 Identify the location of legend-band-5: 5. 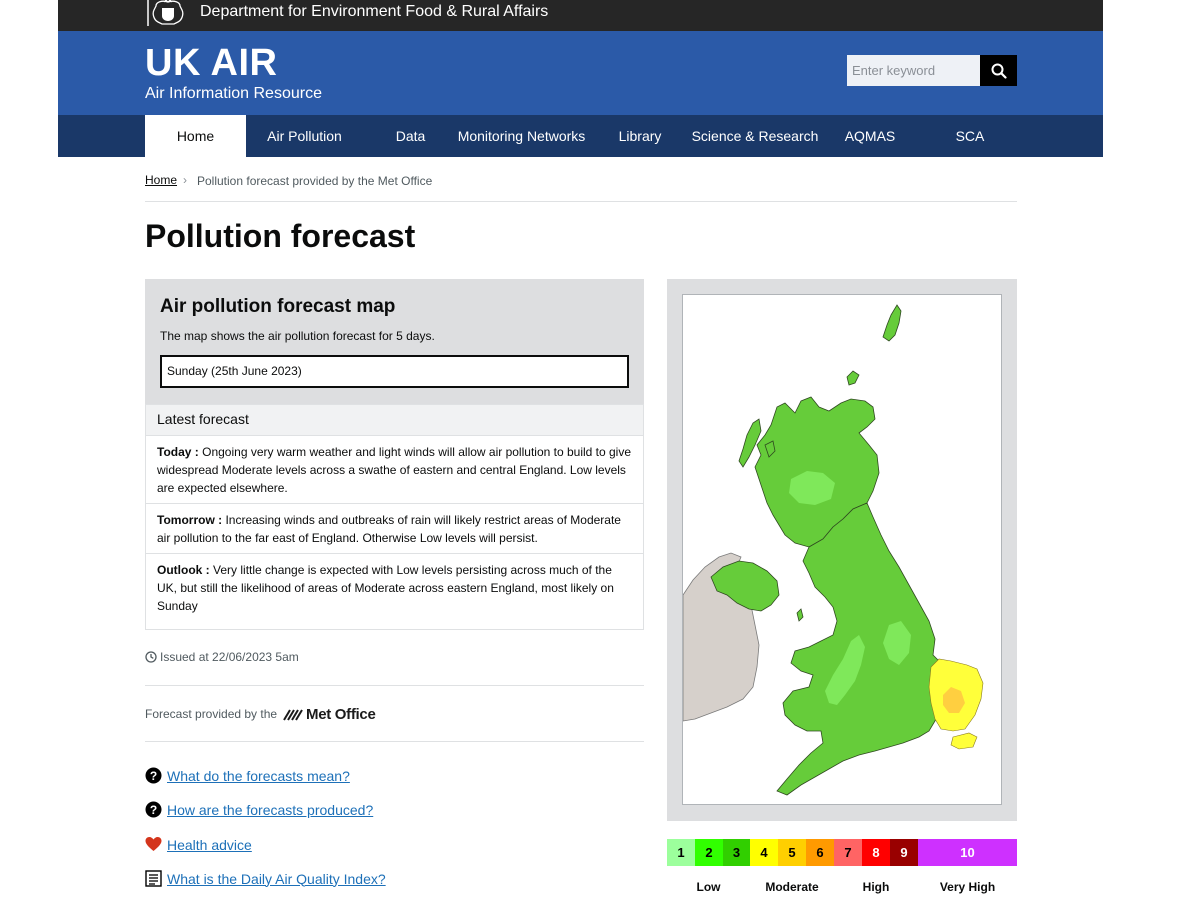
(792, 852).